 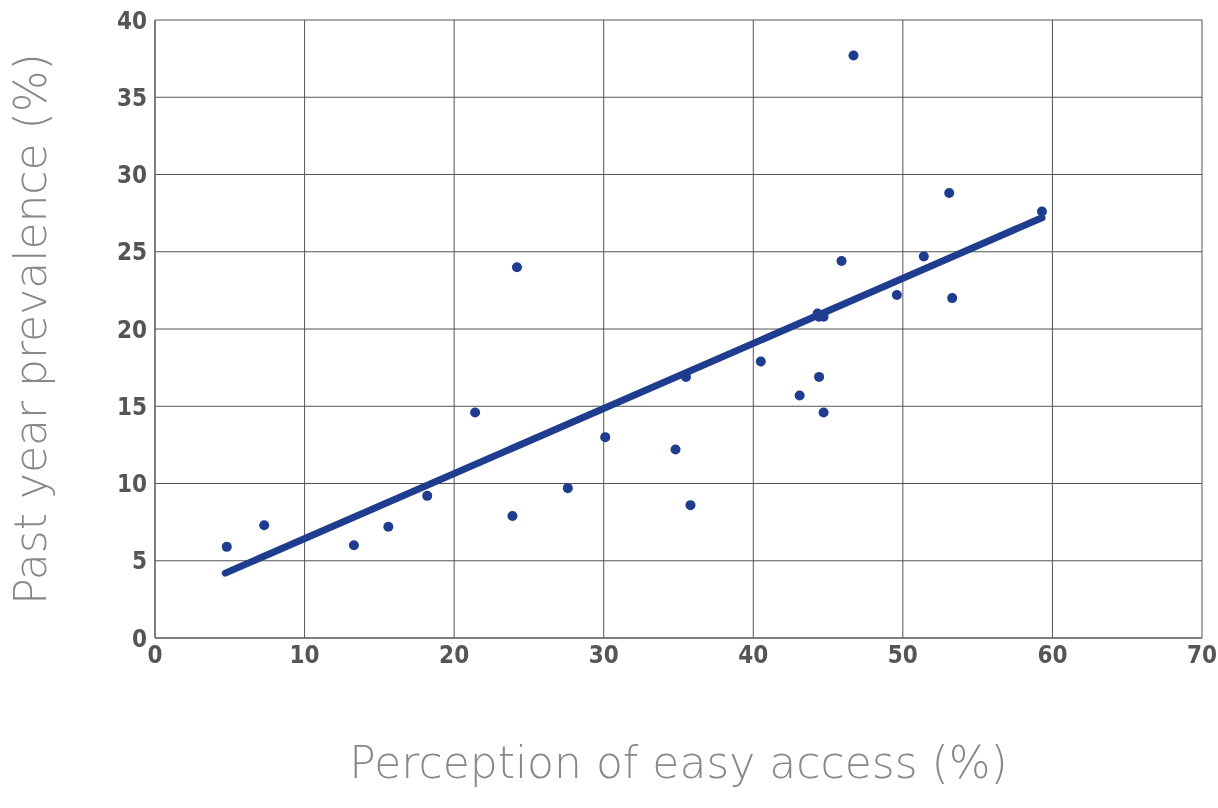 What do you see at coordinates (304, 655) in the screenshot?
I see `x-tick-label: 10` at bounding box center [304, 655].